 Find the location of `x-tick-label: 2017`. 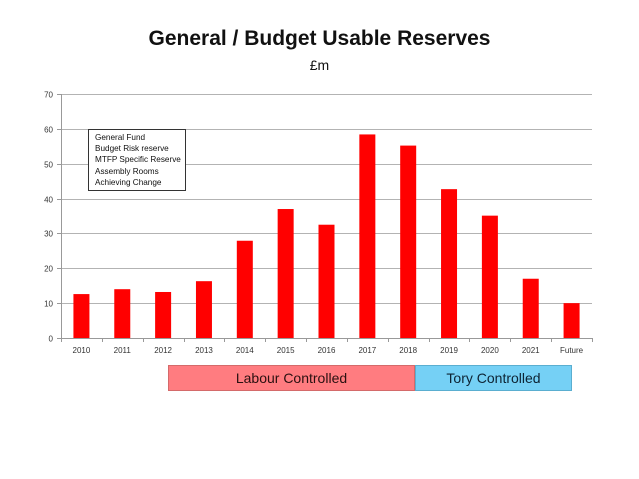

x-tick-label: 2017 is located at coordinates (367, 350).